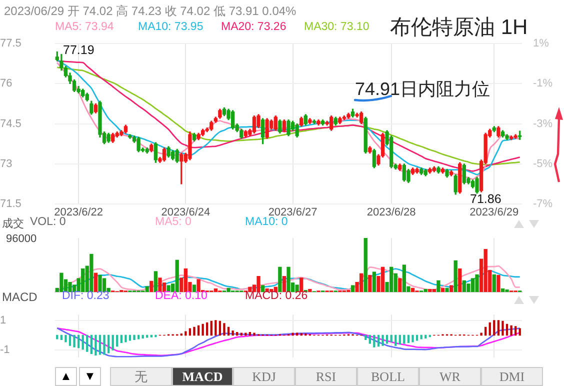 The image size is (564, 386). I want to click on chart-title: 布伦特原油 1H, so click(459, 28).